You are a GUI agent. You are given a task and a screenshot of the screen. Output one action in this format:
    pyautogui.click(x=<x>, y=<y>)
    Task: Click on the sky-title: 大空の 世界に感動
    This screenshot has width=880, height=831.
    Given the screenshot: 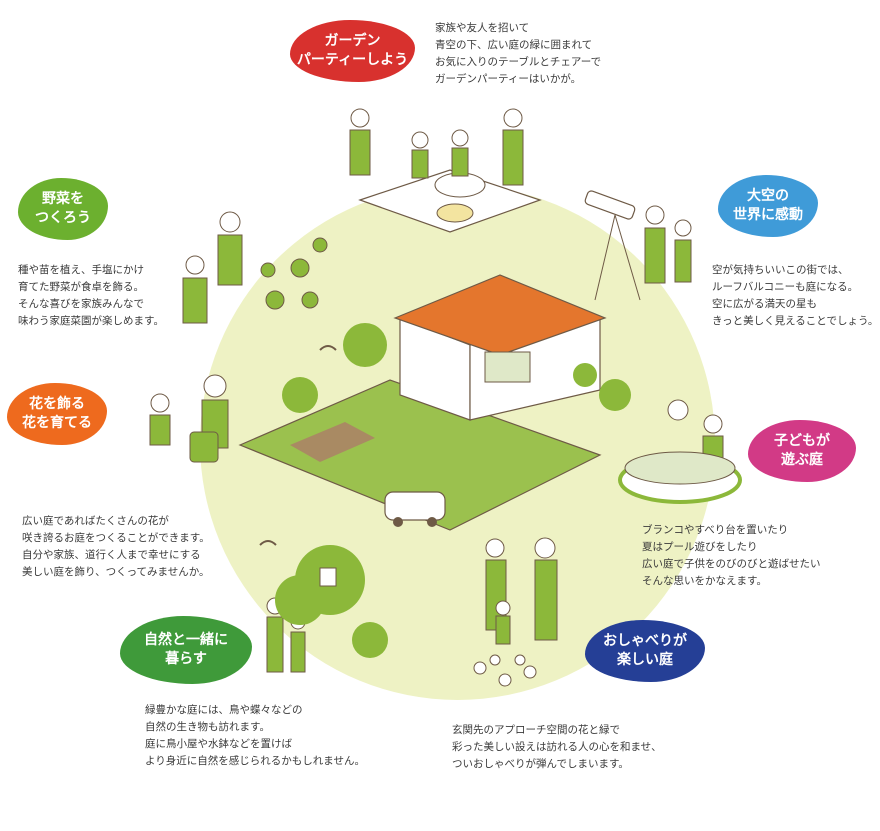 What is the action you would take?
    pyautogui.click(x=768, y=206)
    